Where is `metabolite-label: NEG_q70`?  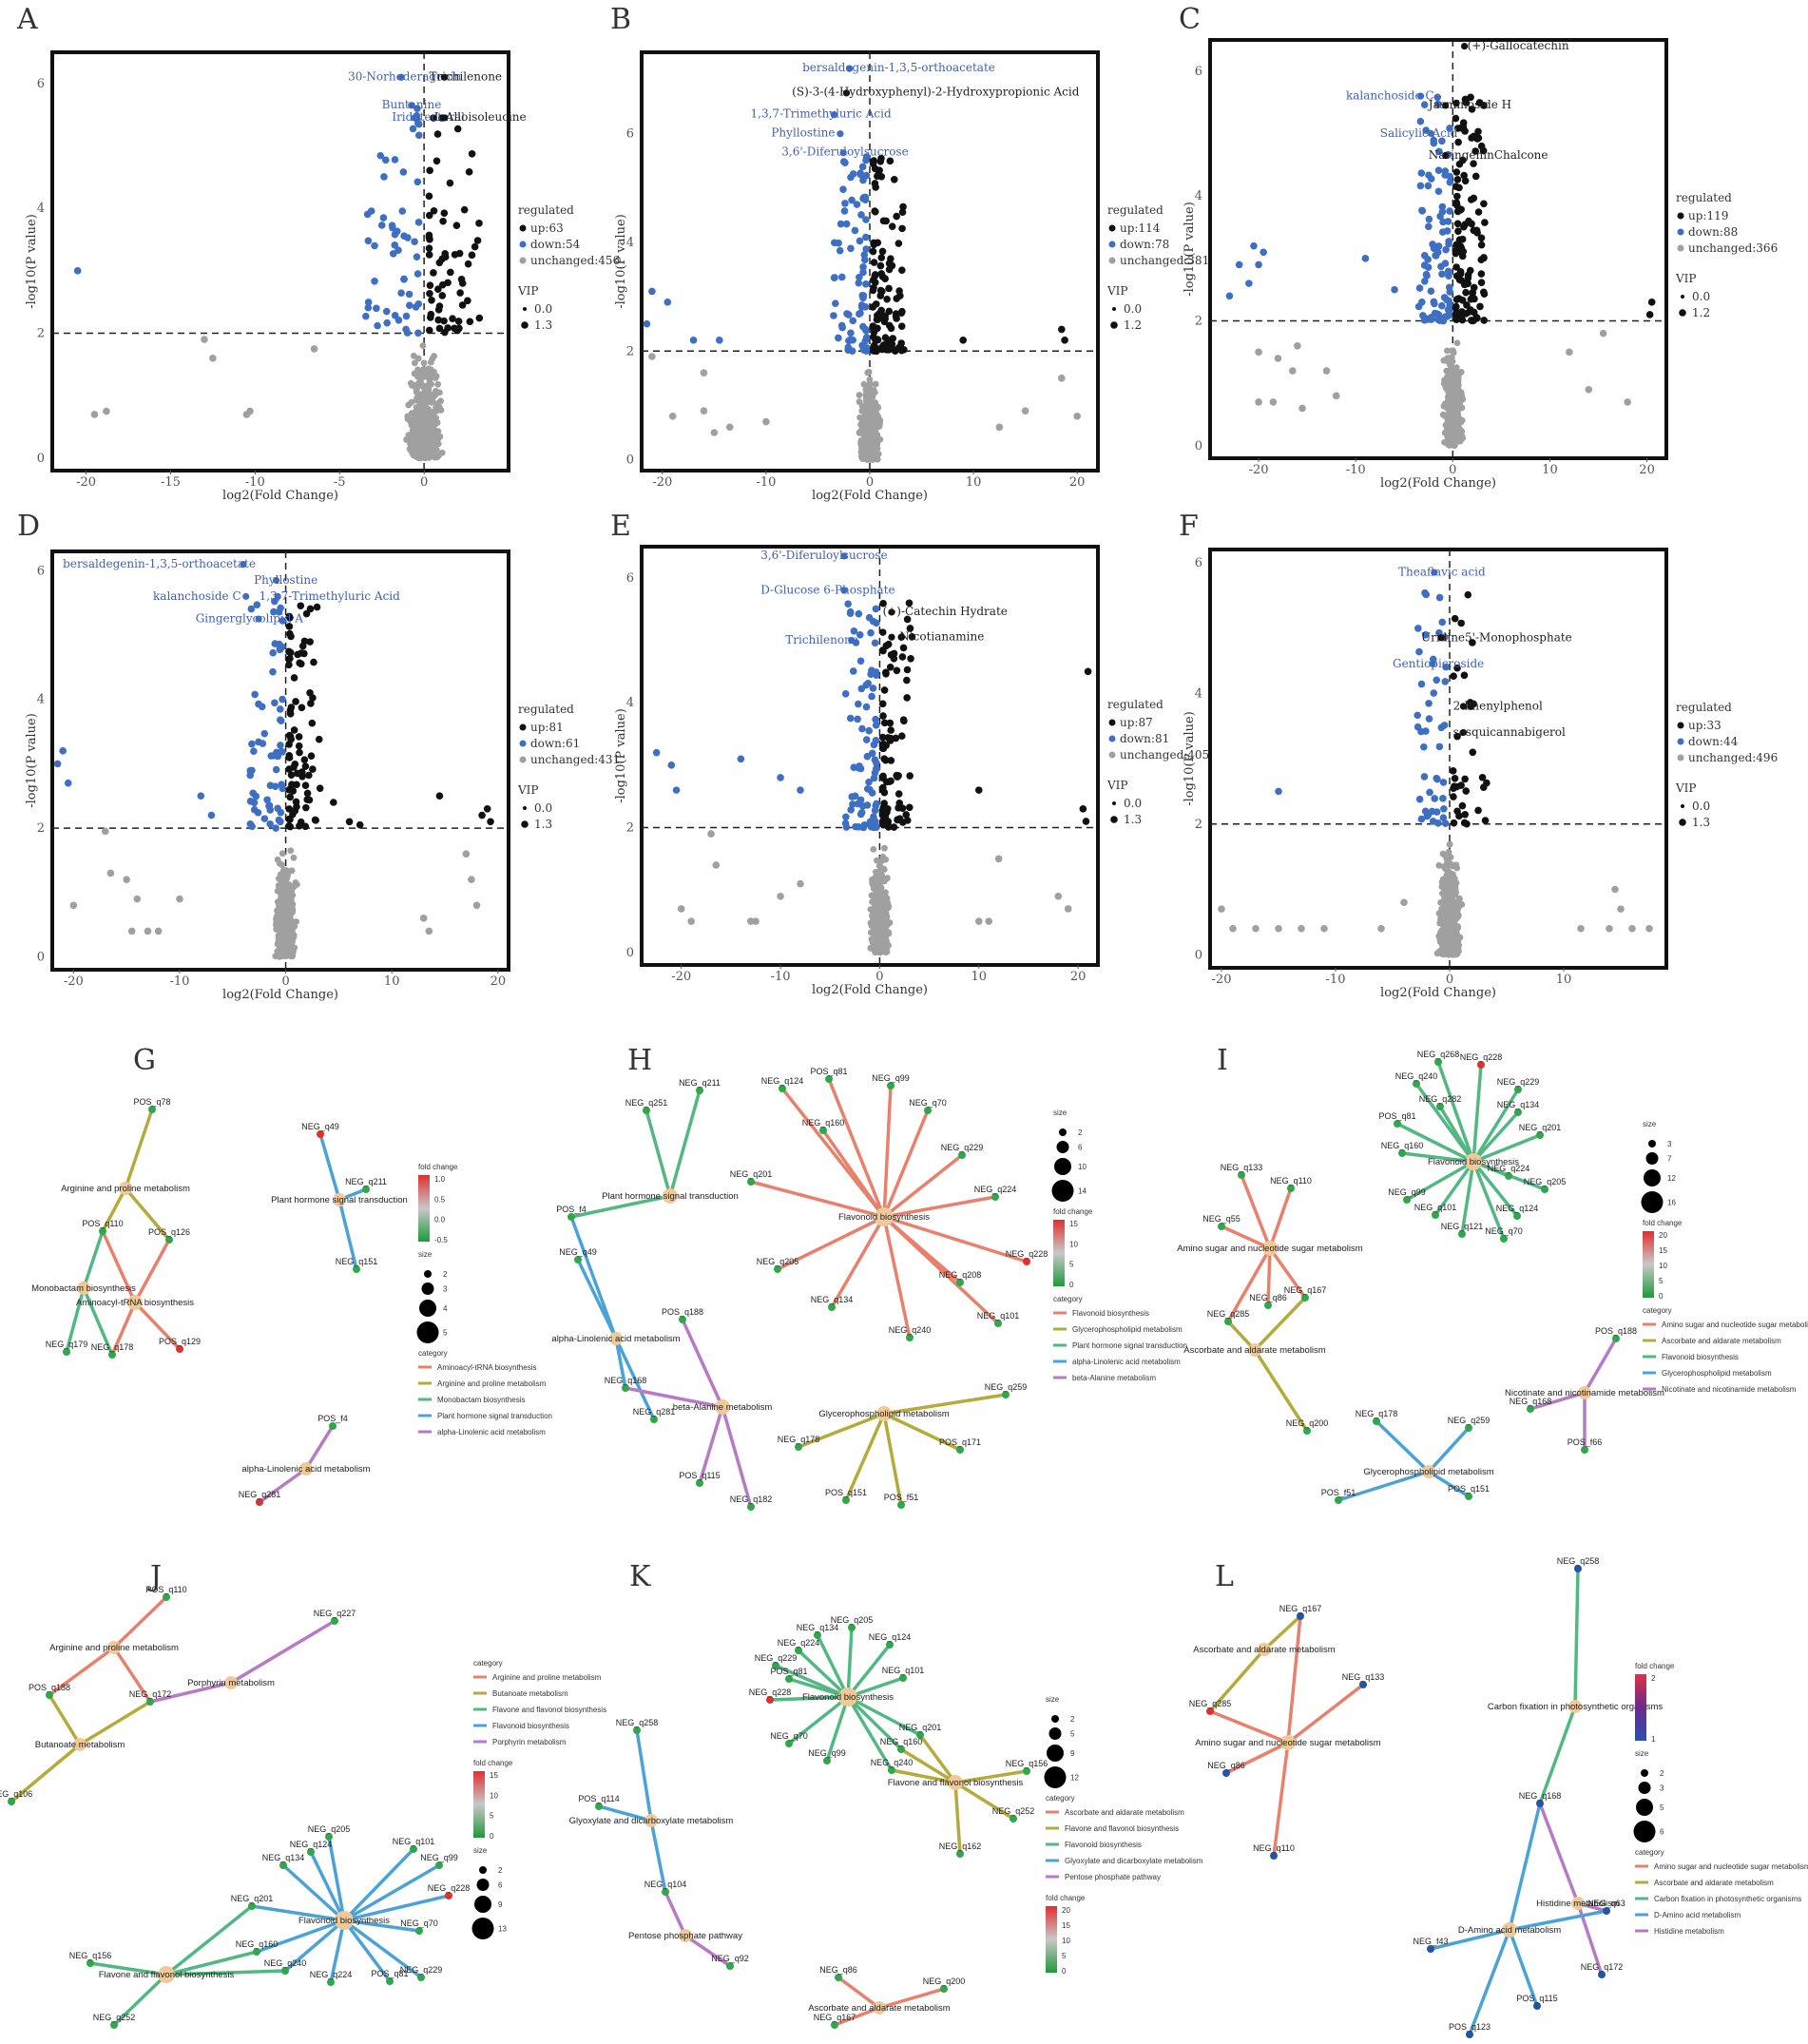 metabolite-label: NEG_q70 is located at coordinates (789, 1736).